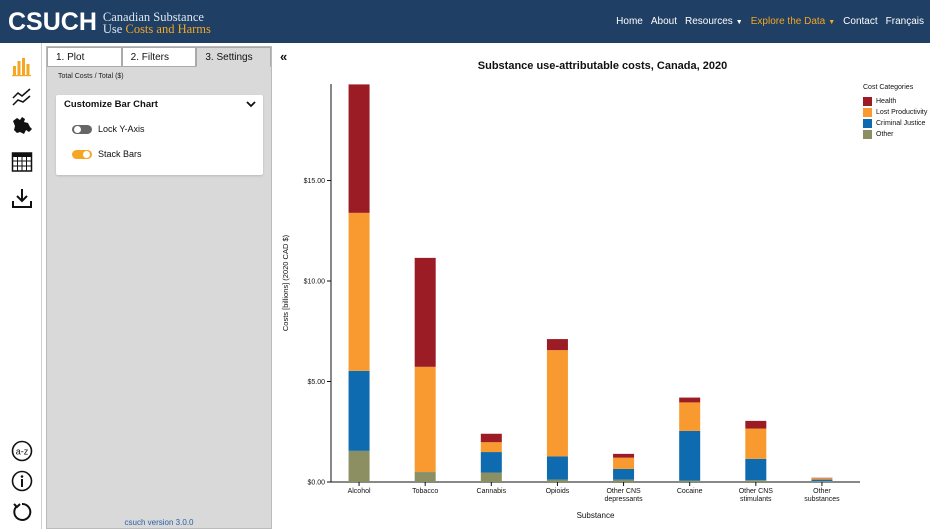 The height and width of the screenshot is (529, 930). I want to click on logo-wordmark: CSUCH, so click(52, 22).